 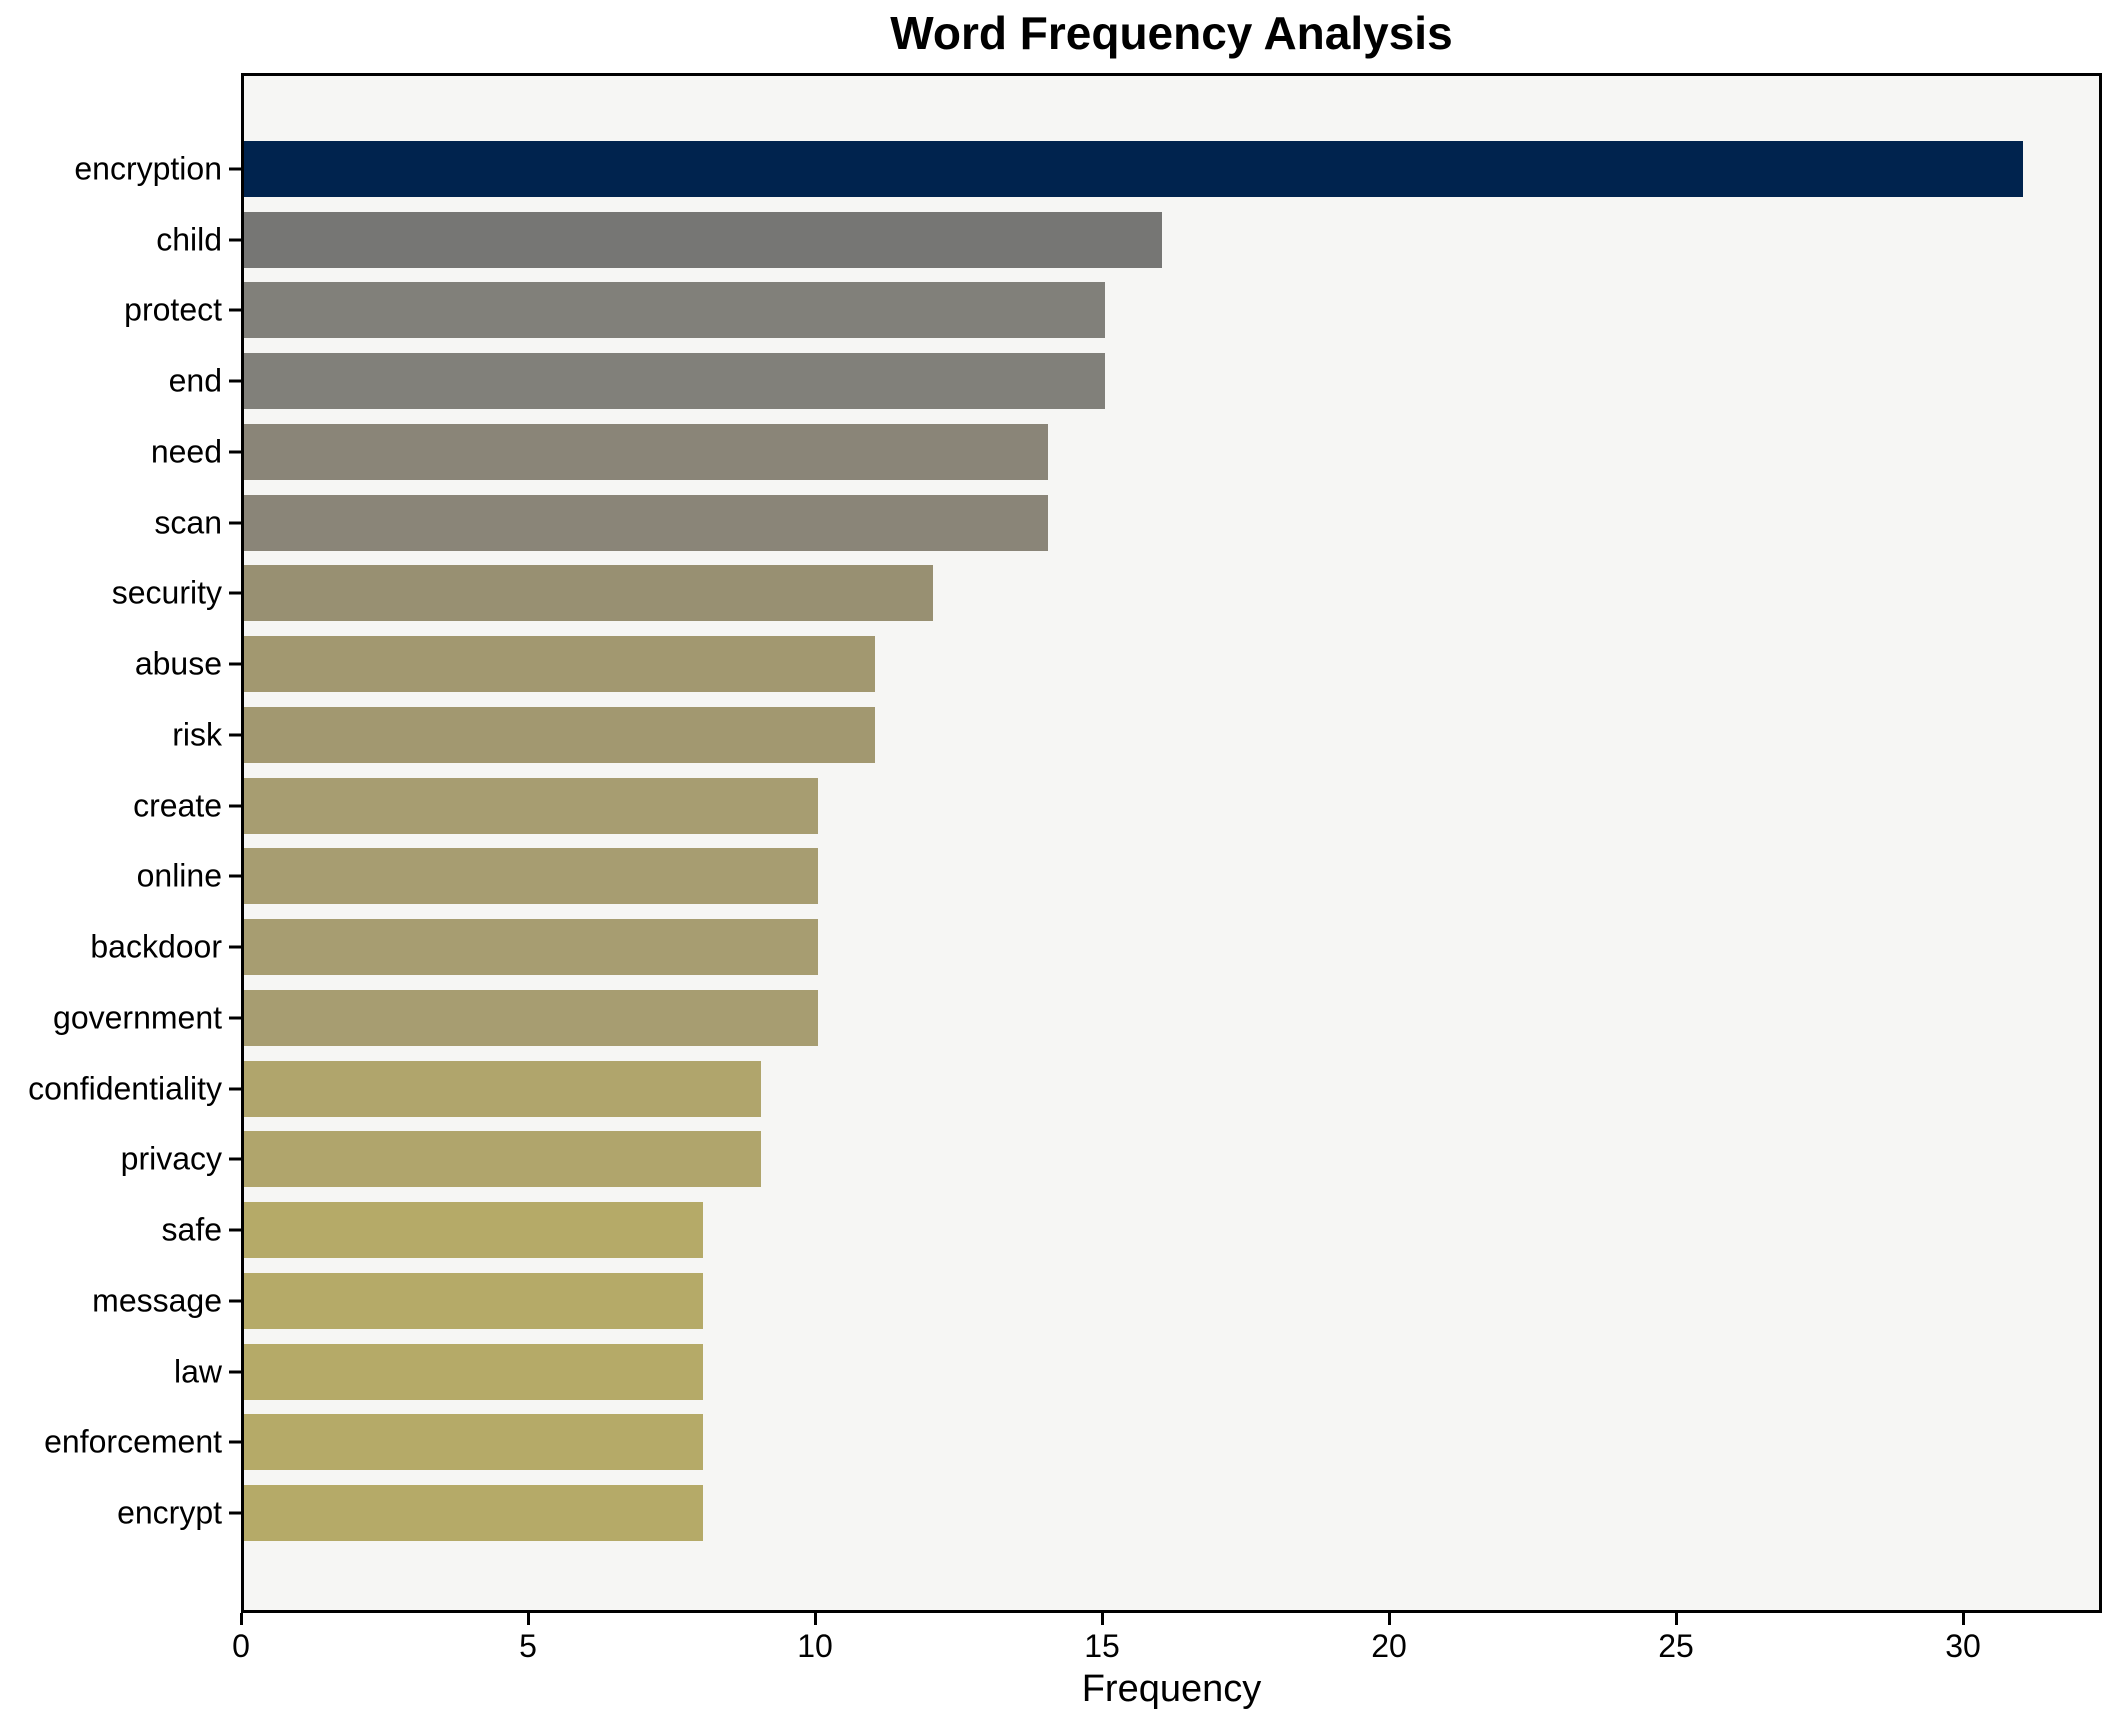 I want to click on y-tick-label-safe: safe, so click(x=191, y=1229).